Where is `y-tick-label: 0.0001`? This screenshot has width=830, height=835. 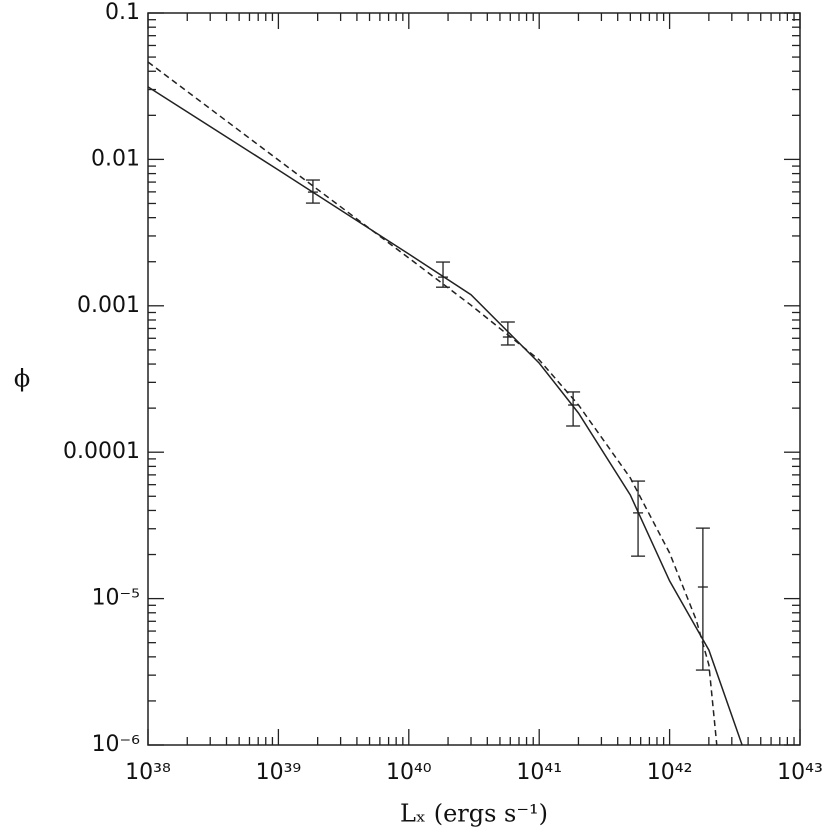
y-tick-label: 0.0001 is located at coordinates (101, 451).